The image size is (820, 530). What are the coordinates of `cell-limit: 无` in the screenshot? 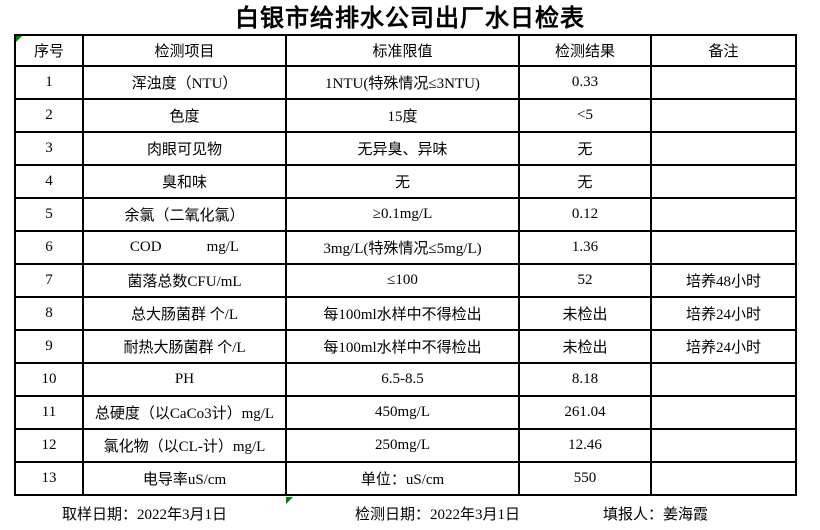 It's located at (402, 181).